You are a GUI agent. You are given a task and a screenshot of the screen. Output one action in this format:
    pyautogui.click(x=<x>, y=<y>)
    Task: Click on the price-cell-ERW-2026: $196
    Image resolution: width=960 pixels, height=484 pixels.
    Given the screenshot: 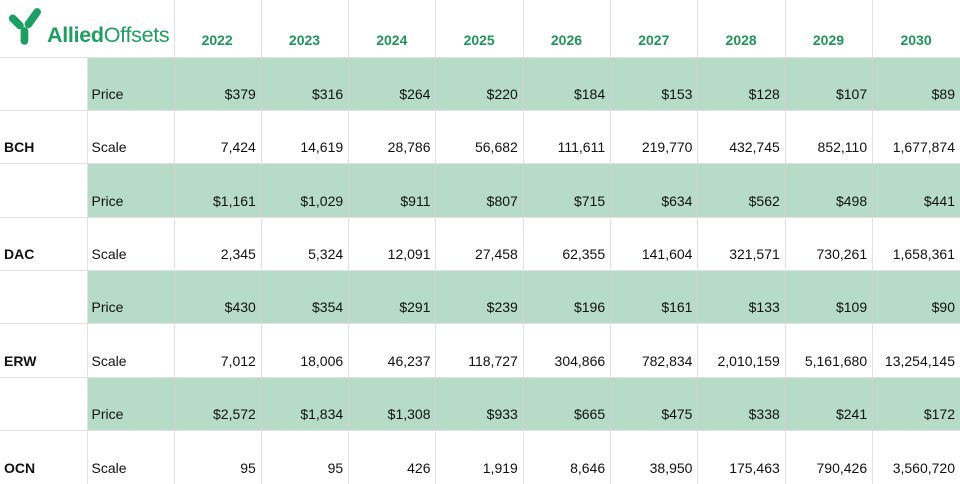 What is the action you would take?
    pyautogui.click(x=567, y=297)
    